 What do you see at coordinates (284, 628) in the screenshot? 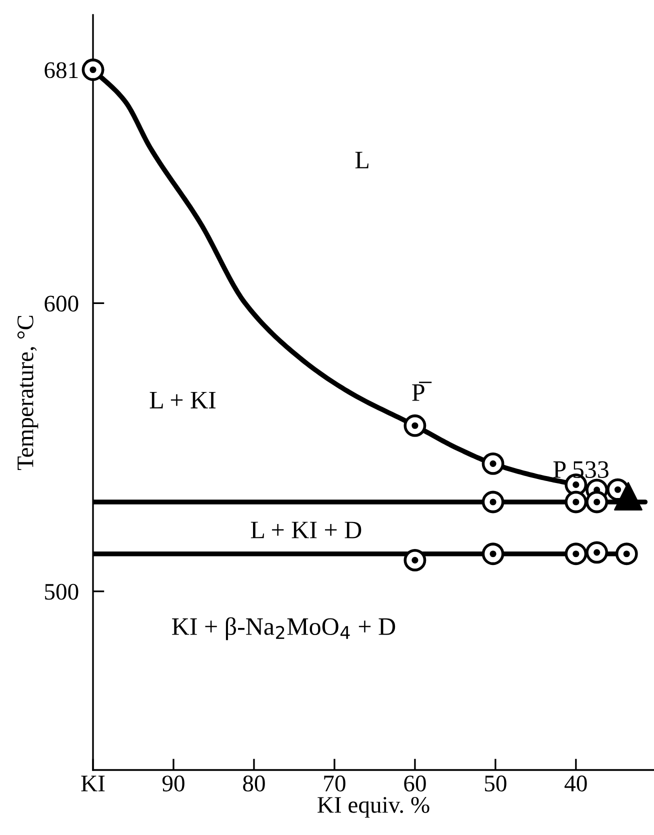
I see `annotation: KI + β-Na$_{2}$MoO$_{4}$ + D` at bounding box center [284, 628].